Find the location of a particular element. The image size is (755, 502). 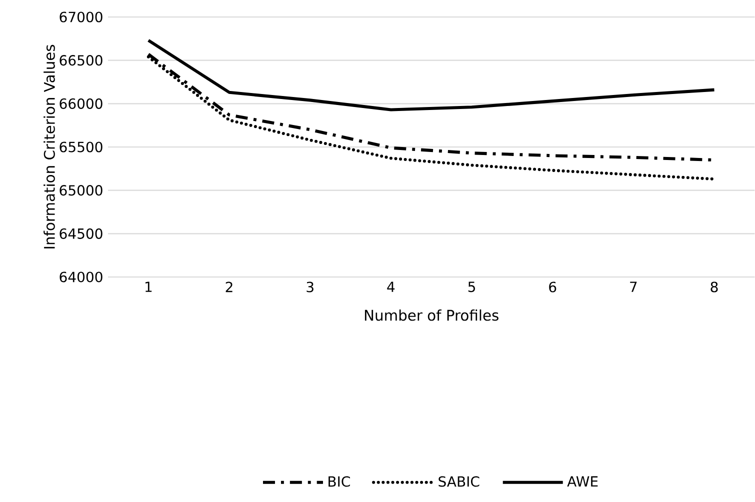

line-series is located at coordinates (431, 75).